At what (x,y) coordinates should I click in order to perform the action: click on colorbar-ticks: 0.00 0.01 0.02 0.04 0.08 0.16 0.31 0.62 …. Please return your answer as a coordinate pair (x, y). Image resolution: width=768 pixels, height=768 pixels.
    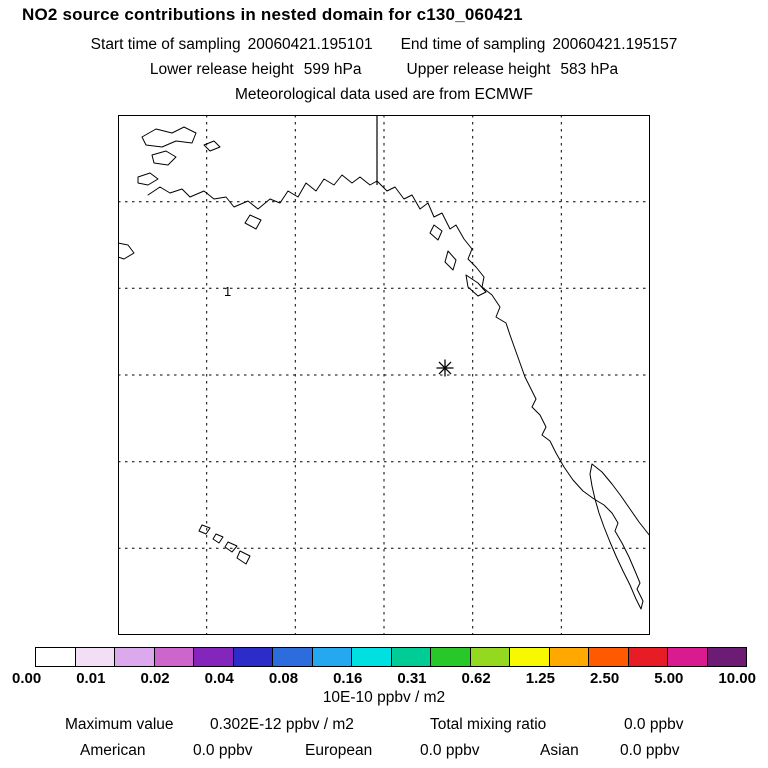
    Looking at the image, I should click on (384, 678).